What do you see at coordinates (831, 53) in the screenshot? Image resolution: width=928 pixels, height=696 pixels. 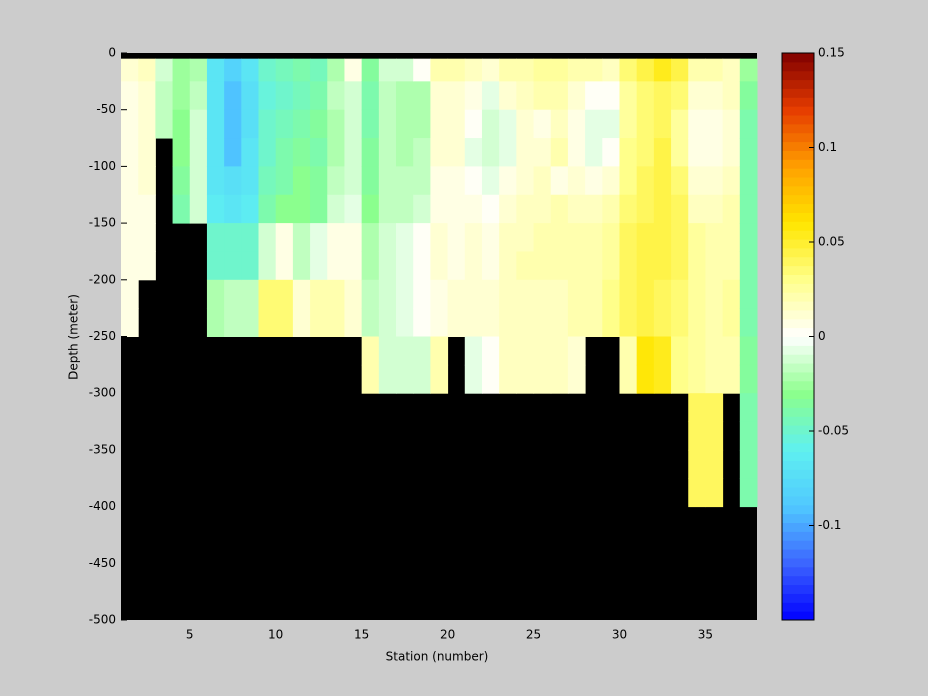 I see `colorbar-tick-label: 0.15` at bounding box center [831, 53].